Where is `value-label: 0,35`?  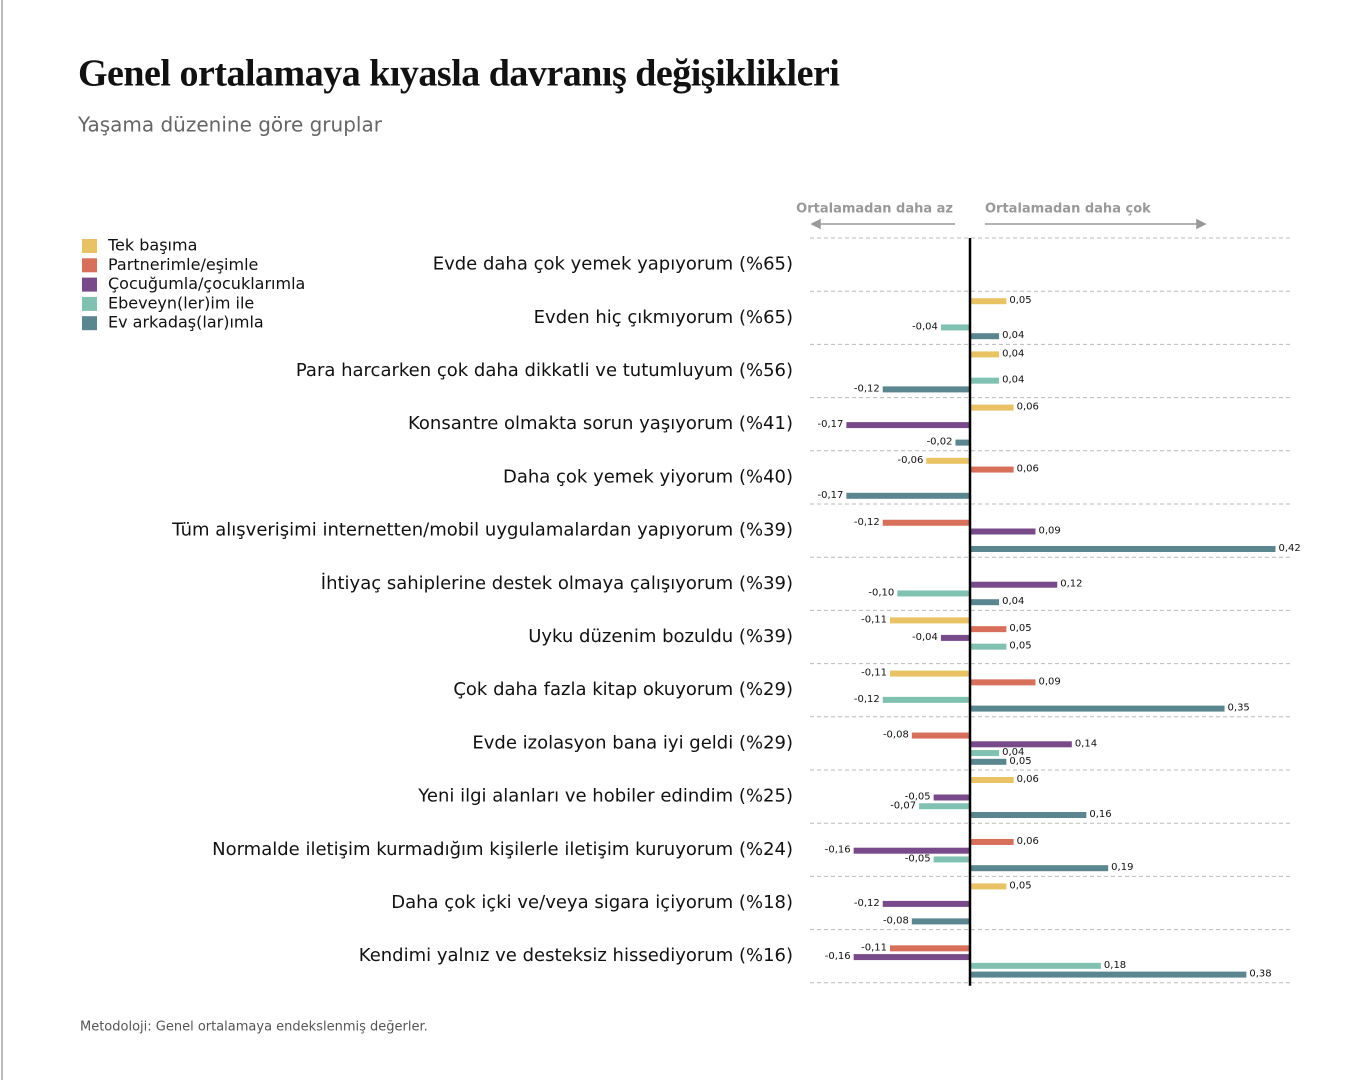
value-label: 0,35 is located at coordinates (1239, 708).